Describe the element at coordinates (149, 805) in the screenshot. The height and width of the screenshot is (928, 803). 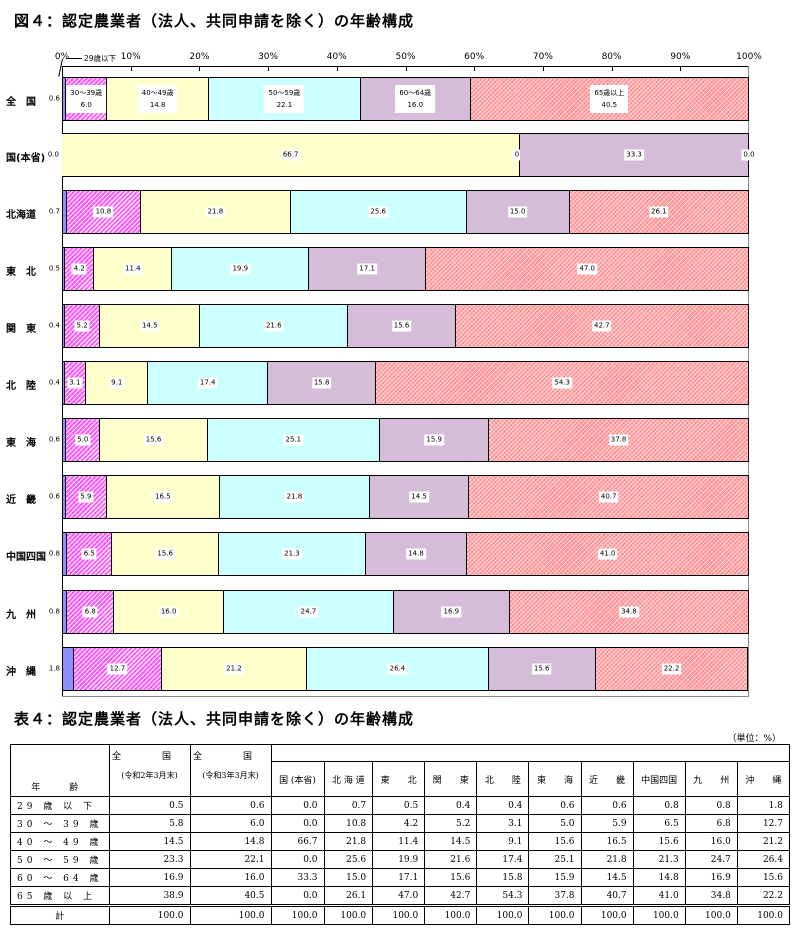
I see `table-cell: 0.5` at that location.